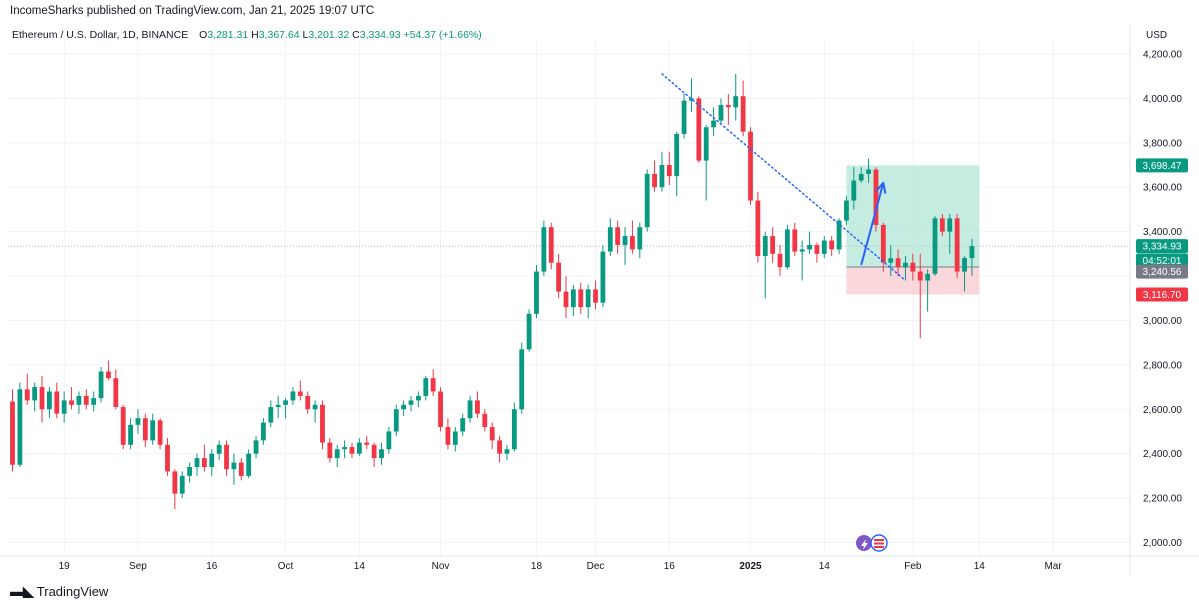 The height and width of the screenshot is (606, 1199). What do you see at coordinates (1162, 247) in the screenshot?
I see `price-badge-label: 3,334.93` at bounding box center [1162, 247].